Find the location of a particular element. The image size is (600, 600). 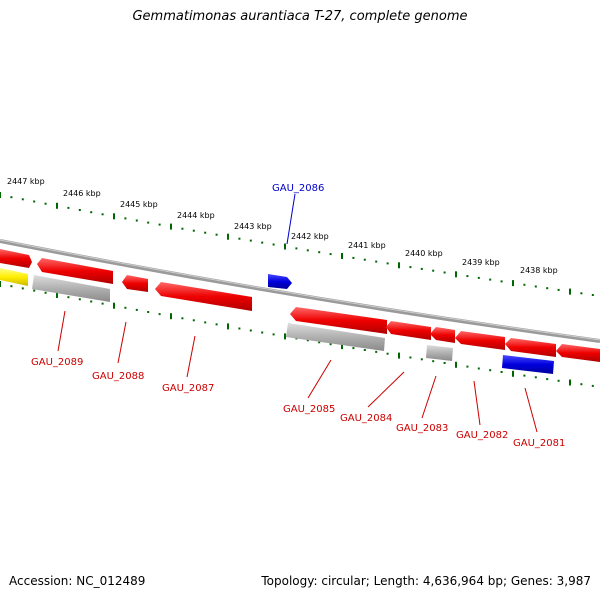

connector-gau-2082 is located at coordinates (477, 403).